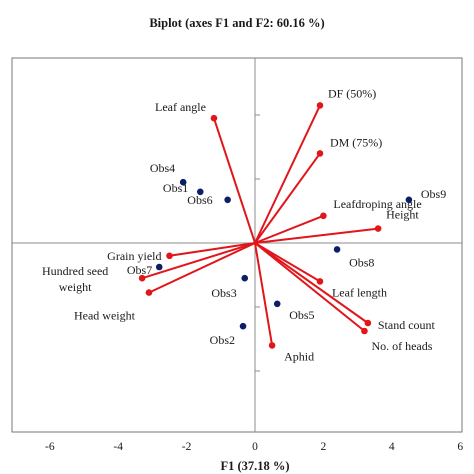 The height and width of the screenshot is (474, 474). I want to click on point-obs4, so click(183, 182).